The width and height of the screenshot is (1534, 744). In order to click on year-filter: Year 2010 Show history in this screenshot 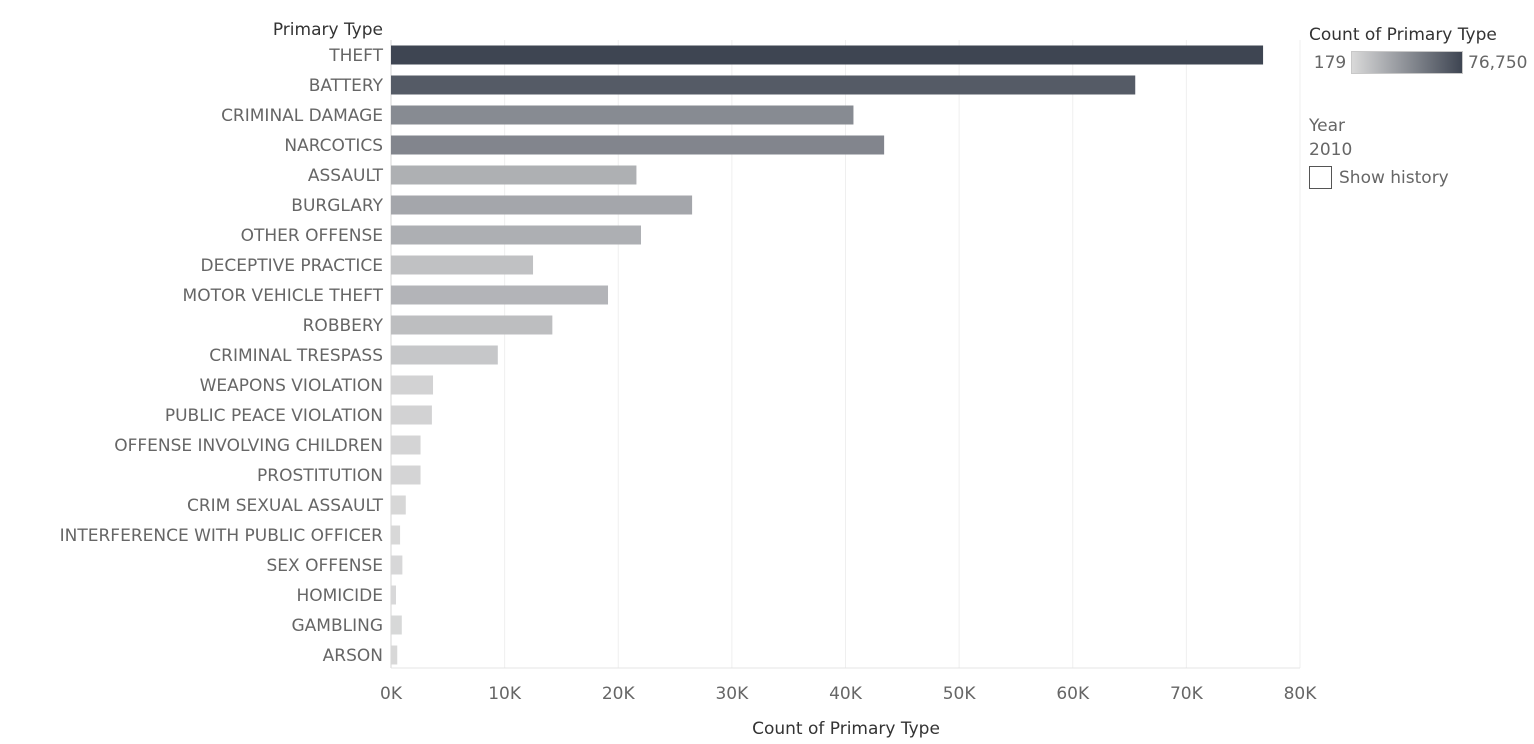, I will do `click(1379, 151)`.